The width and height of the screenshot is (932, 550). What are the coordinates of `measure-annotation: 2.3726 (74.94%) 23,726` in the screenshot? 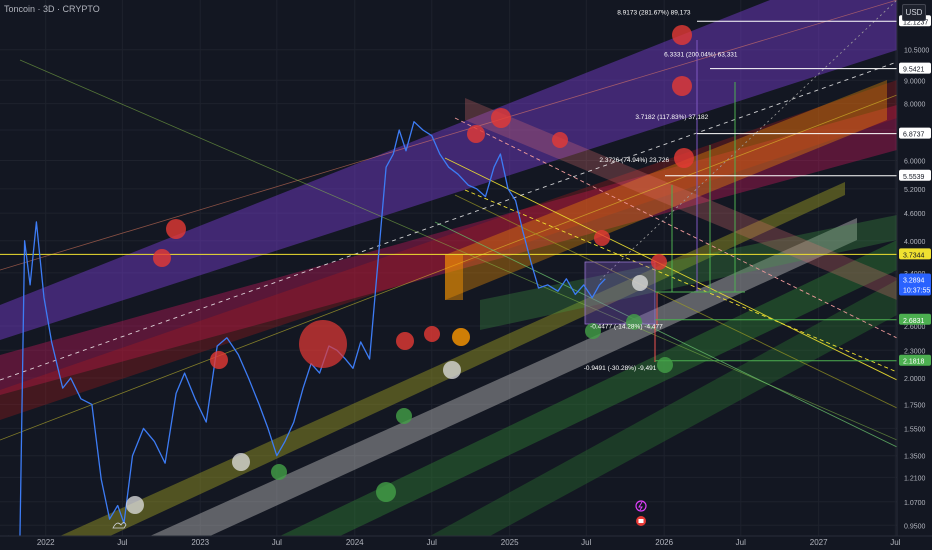 It's located at (634, 160).